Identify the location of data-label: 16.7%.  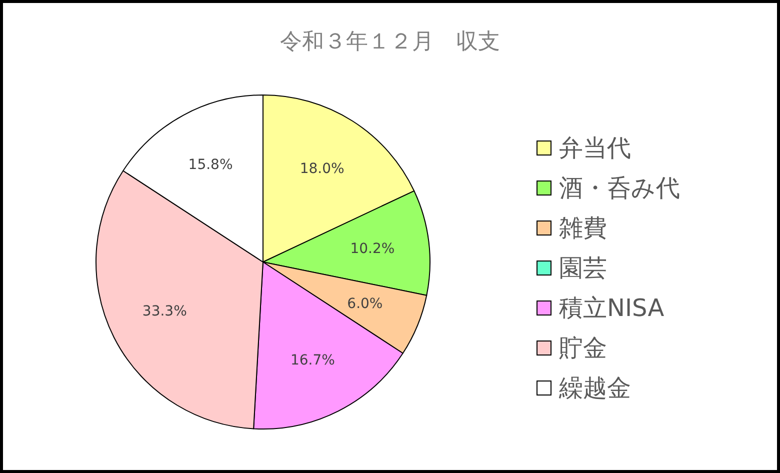
(312, 360).